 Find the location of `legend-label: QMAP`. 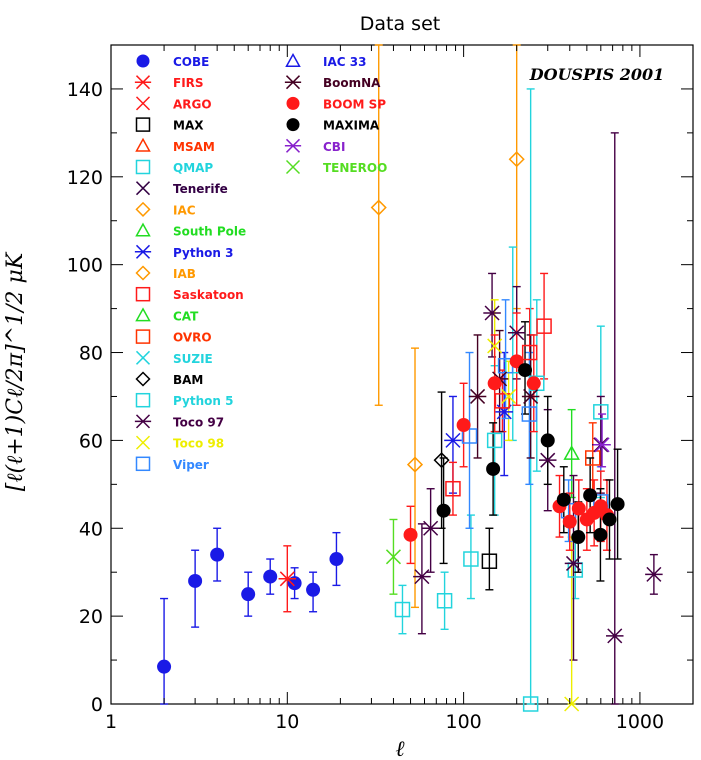

legend-label: QMAP is located at coordinates (193, 168).